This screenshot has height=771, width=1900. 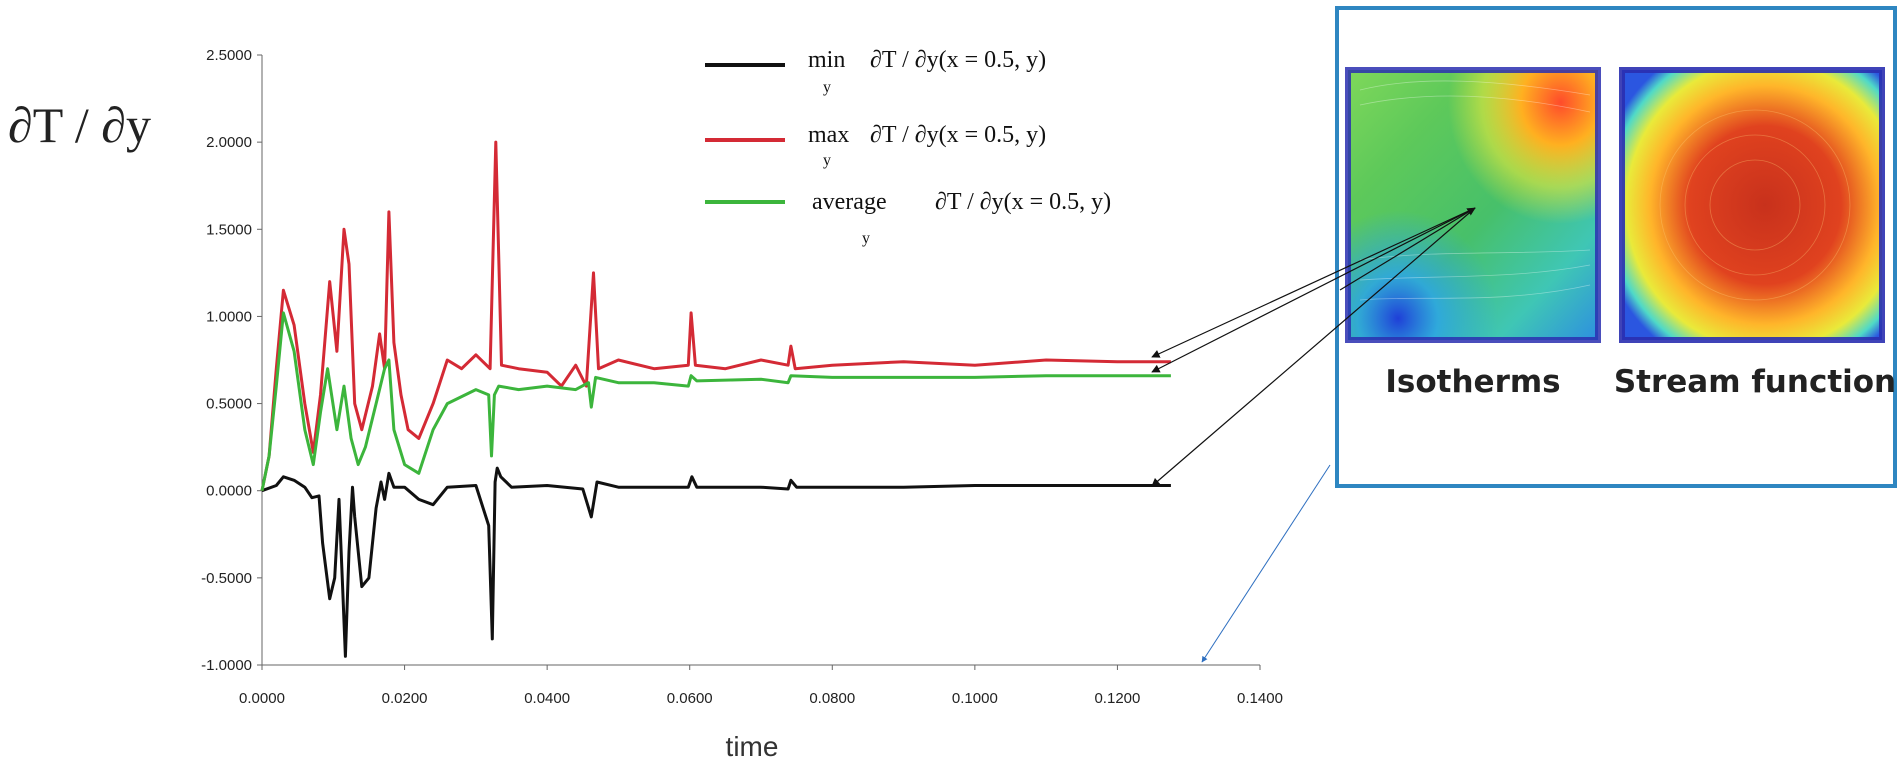 I want to click on legend-entry-min: min y ∂T / ∂y(x = 0.5, y), so click(x=875, y=71).